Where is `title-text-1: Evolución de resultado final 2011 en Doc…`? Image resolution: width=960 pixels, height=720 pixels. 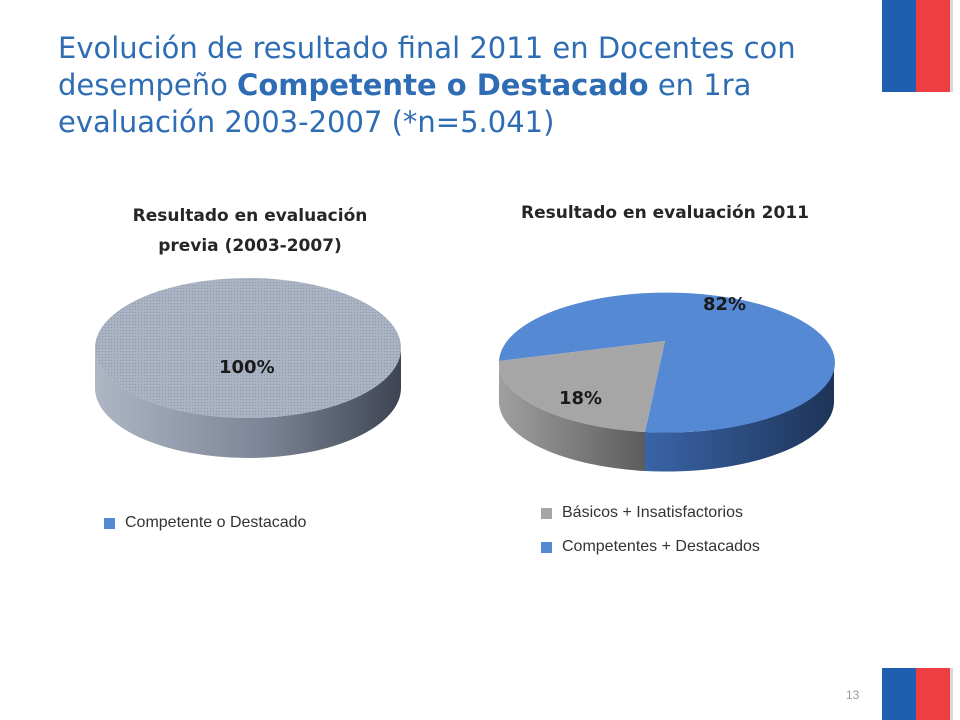 title-text-1: Evolución de resultado final 2011 en Doc… is located at coordinates (427, 66).